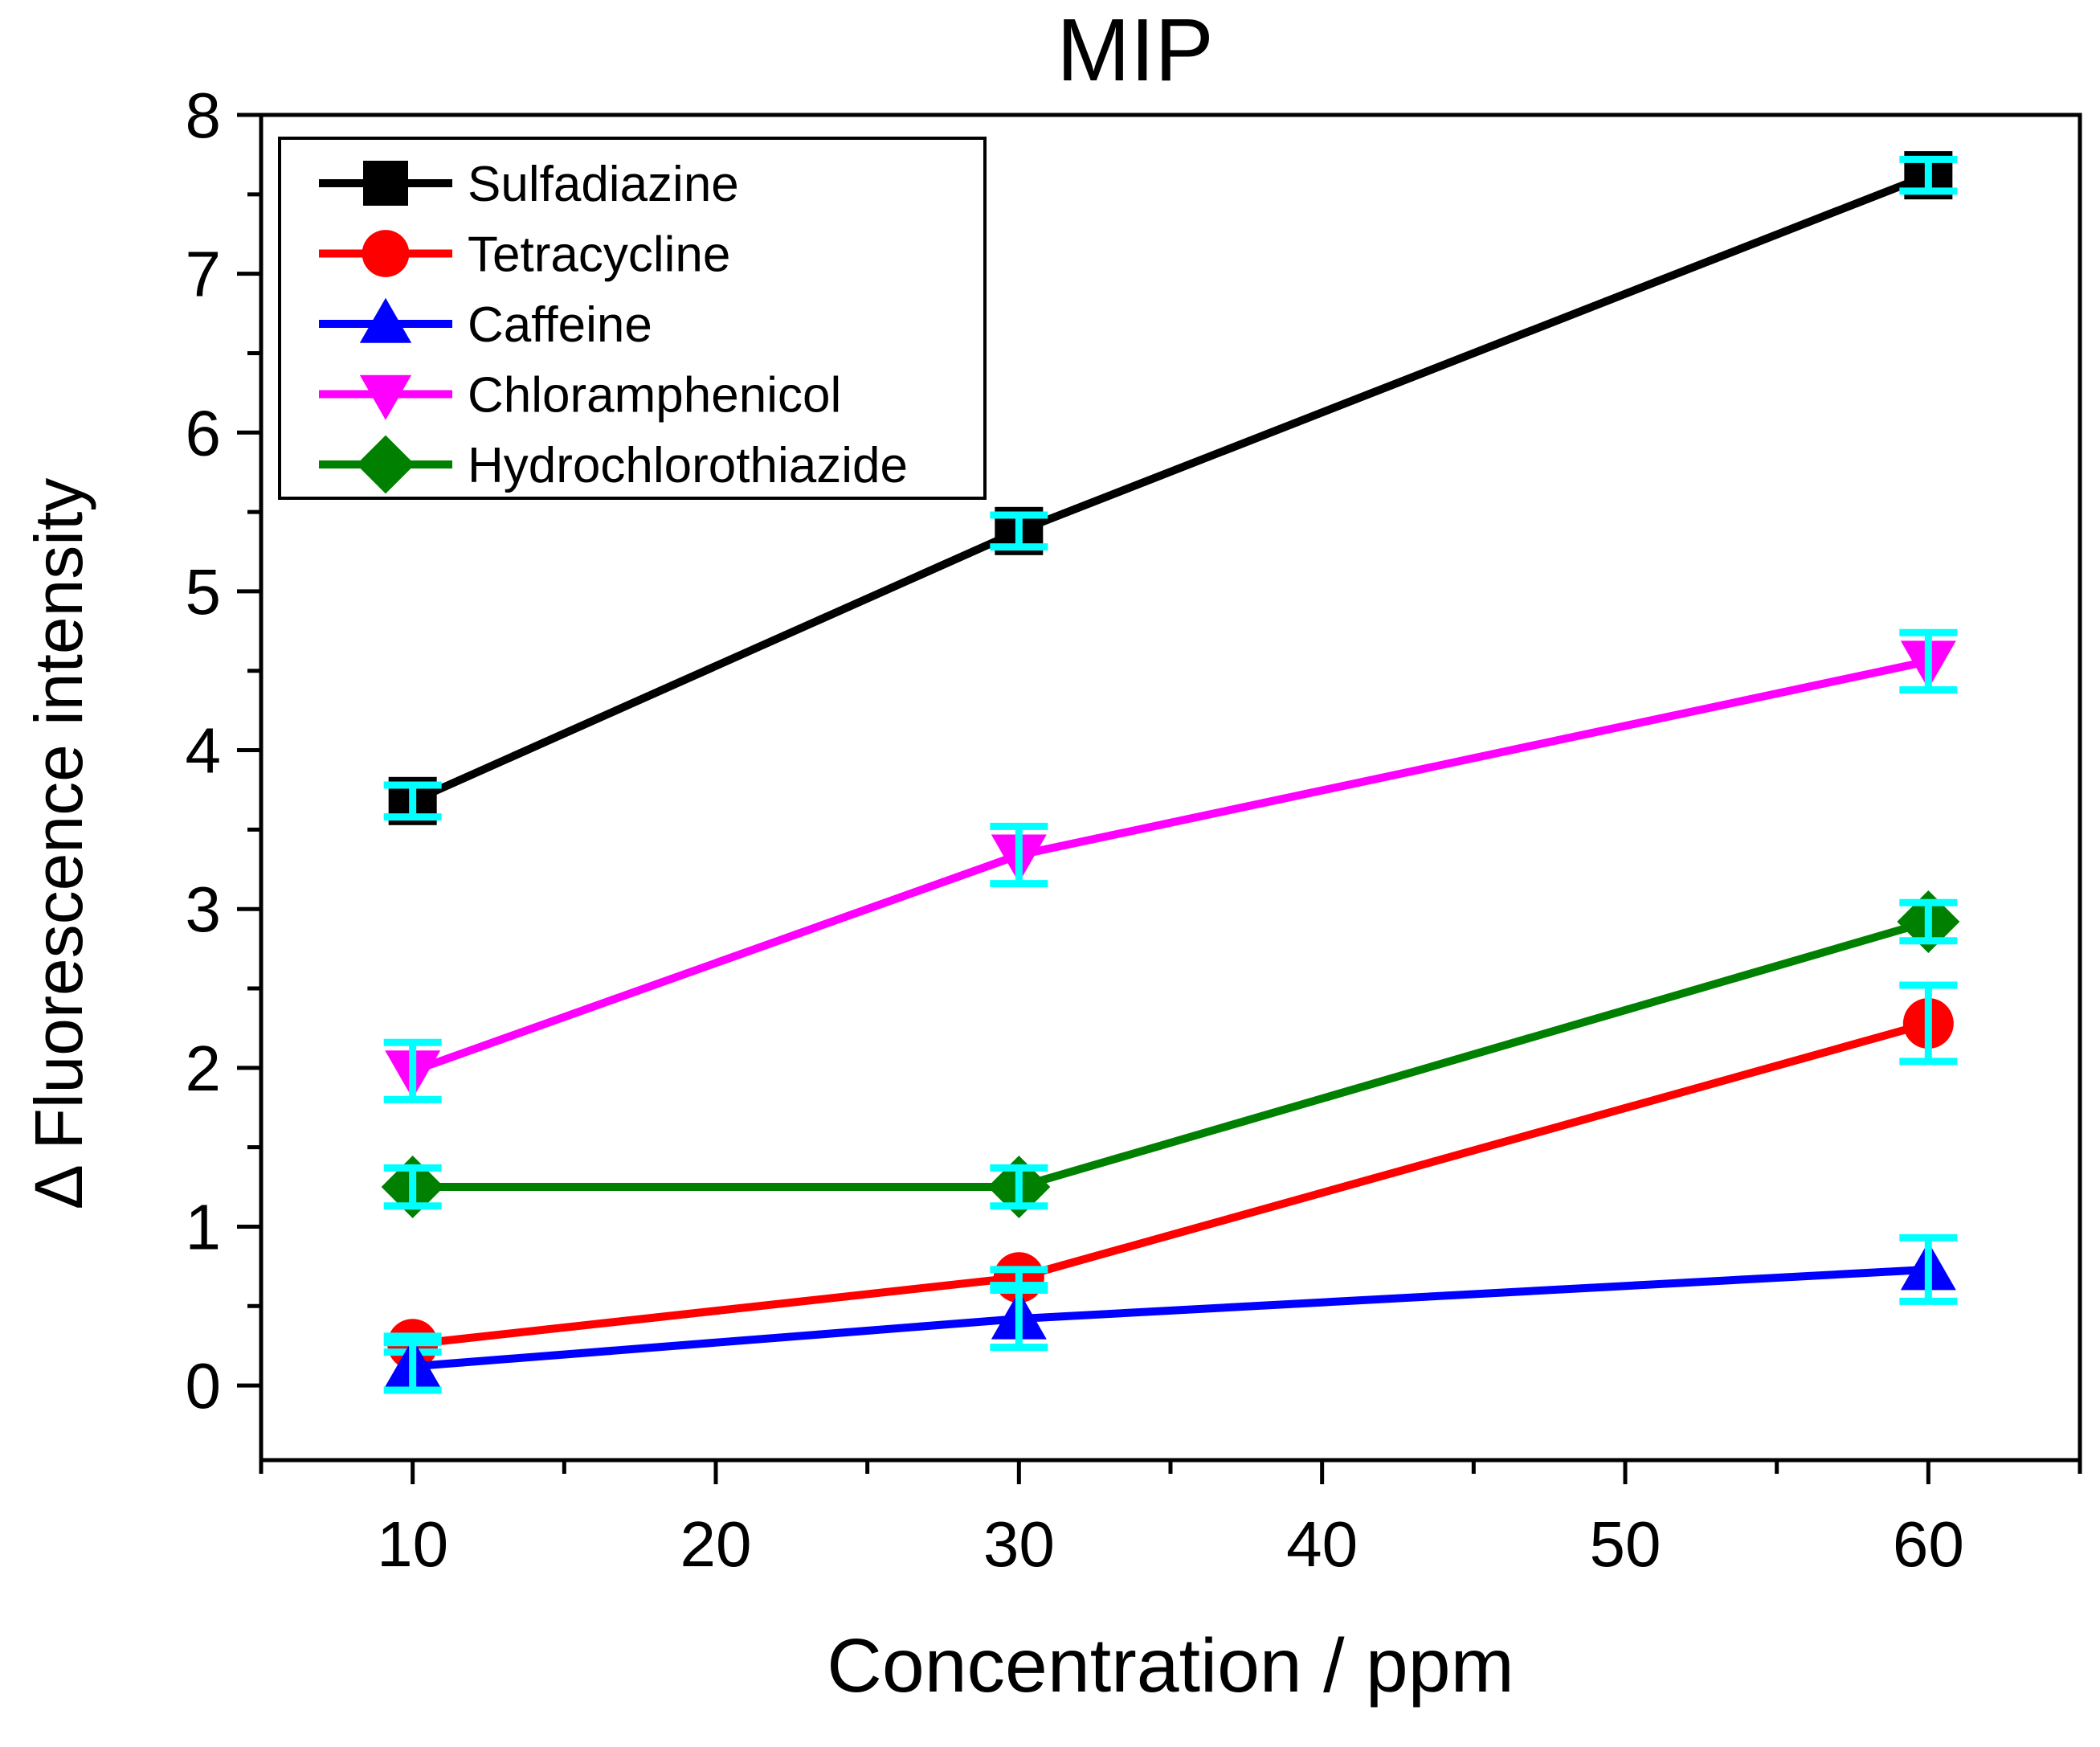 This screenshot has height=1747, width=2100. I want to click on y-tick-label: 8, so click(204, 116).